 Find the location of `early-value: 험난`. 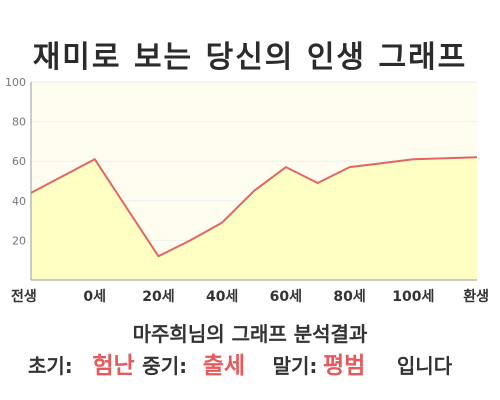

early-value: 험난 is located at coordinates (113, 366).